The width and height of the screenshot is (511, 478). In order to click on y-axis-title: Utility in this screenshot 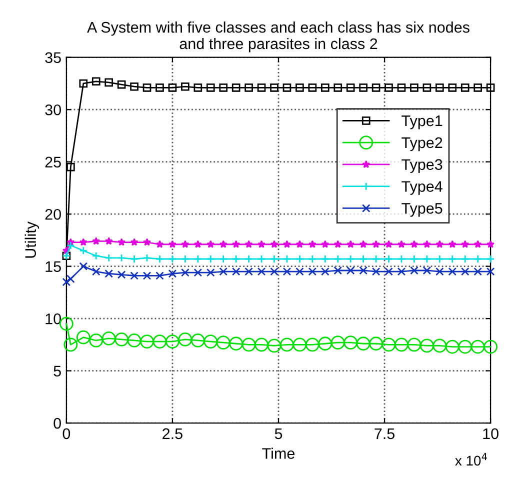, I will do `click(32, 240)`.